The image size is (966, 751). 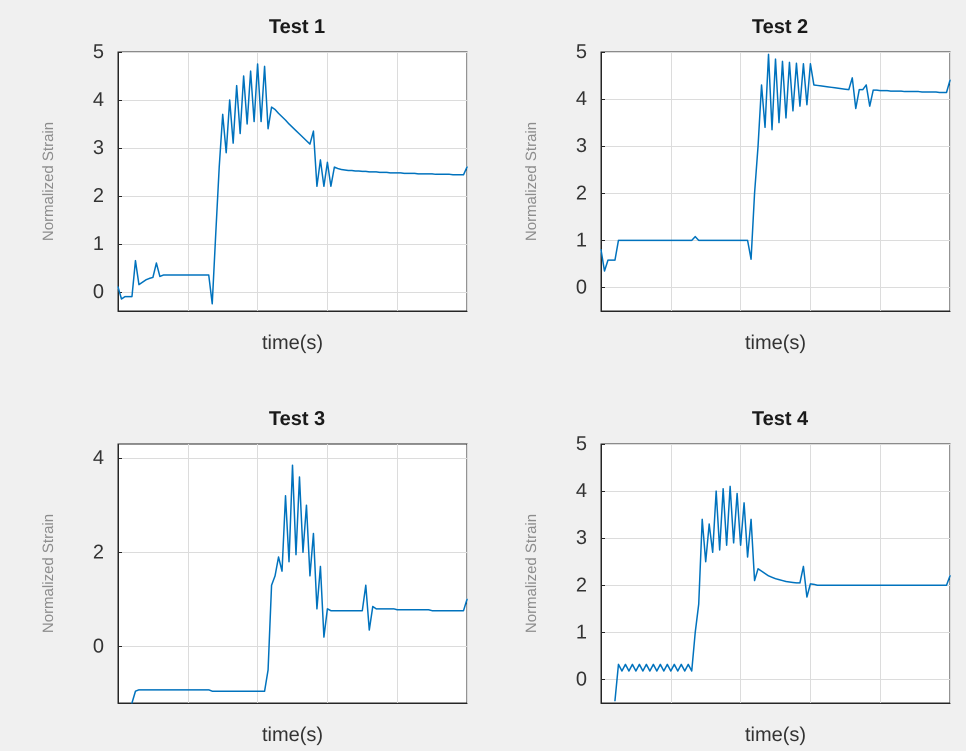 What do you see at coordinates (781, 419) in the screenshot?
I see `chart-title: Test 4` at bounding box center [781, 419].